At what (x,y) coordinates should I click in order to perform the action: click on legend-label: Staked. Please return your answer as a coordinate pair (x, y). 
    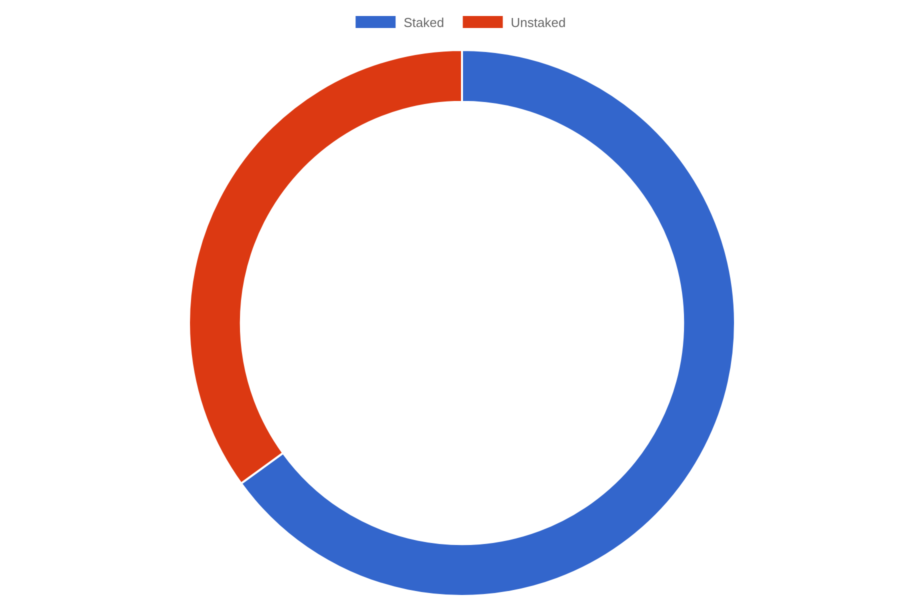
    Looking at the image, I should click on (424, 22).